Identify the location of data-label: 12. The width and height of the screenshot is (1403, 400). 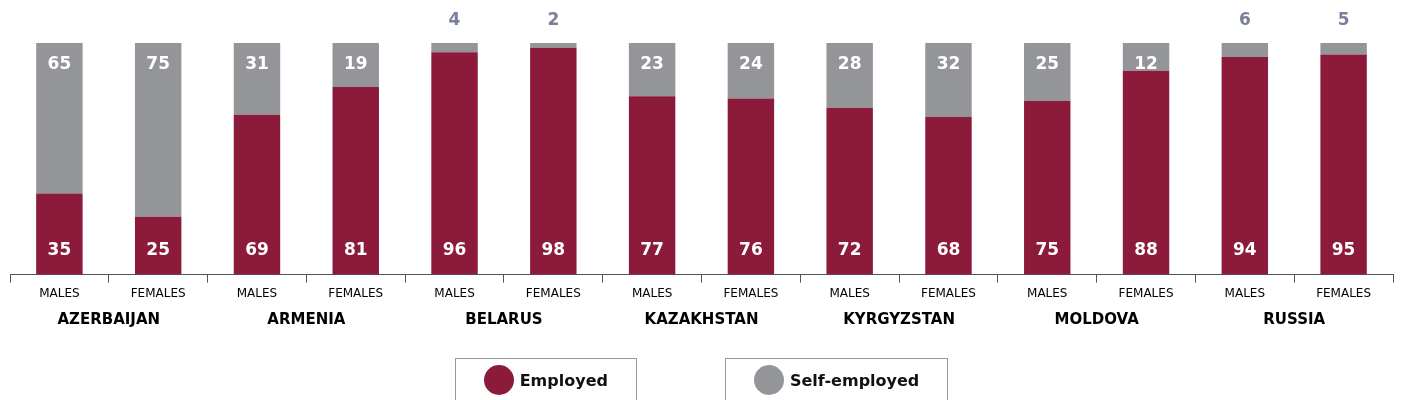
(1146, 63).